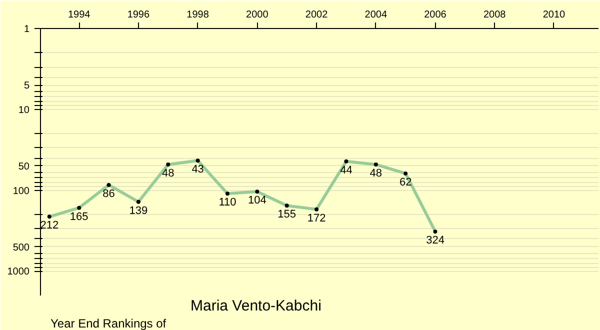 Image resolution: width=600 pixels, height=330 pixels. What do you see at coordinates (49, 226) in the screenshot?
I see `data-label: 212` at bounding box center [49, 226].